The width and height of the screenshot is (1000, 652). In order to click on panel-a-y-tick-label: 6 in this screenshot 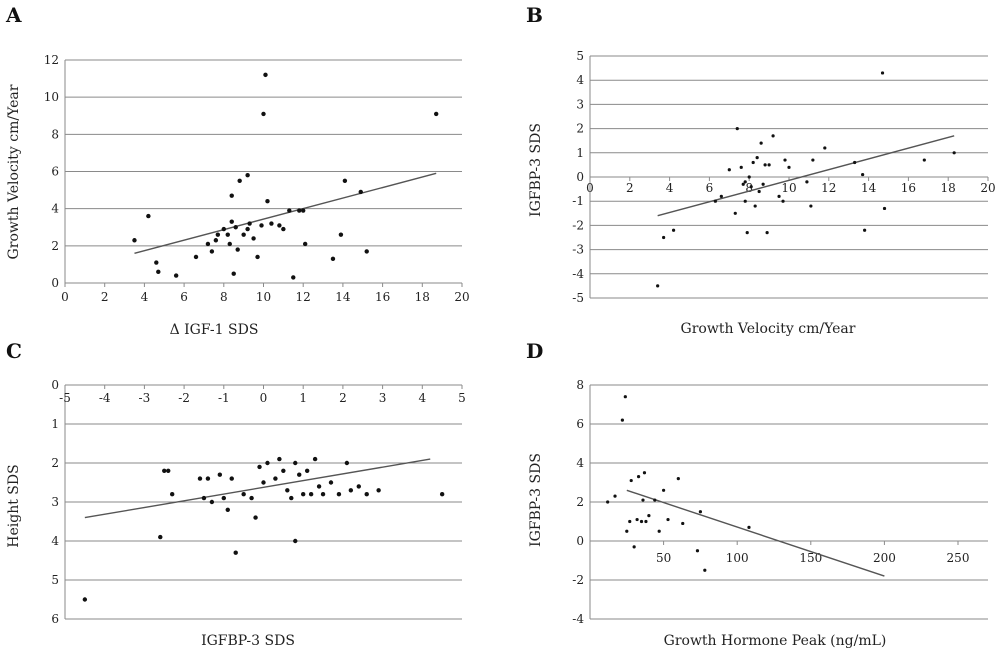, I will do `click(55, 172)`.